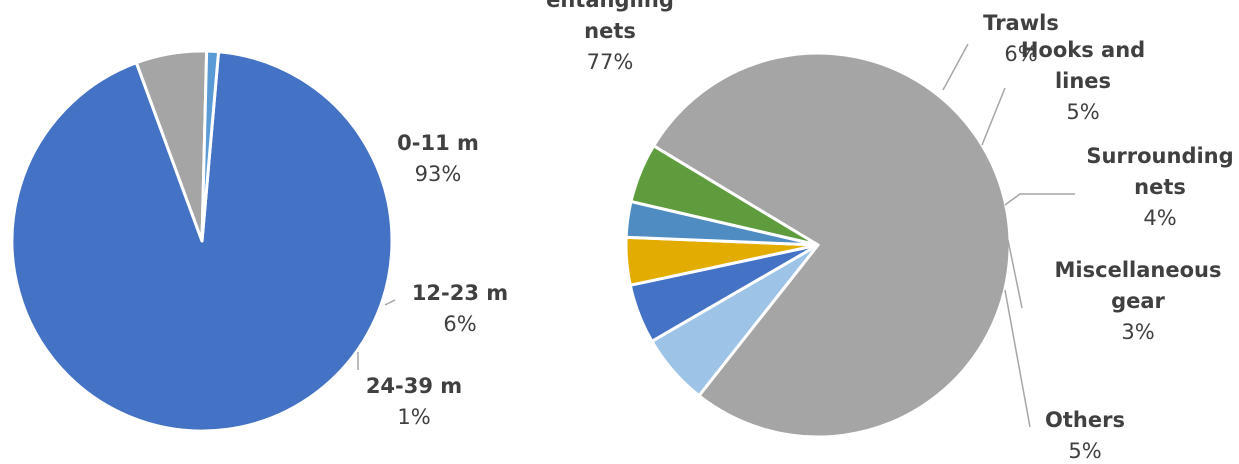 Image resolution: width=1239 pixels, height=464 pixels. I want to click on leader-line-surrounding-nets, so click(1039, 199).